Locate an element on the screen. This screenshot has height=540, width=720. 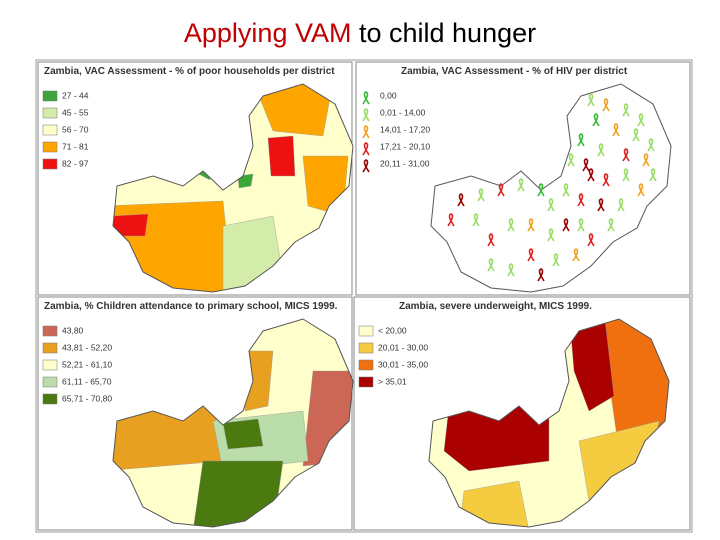
legend-label: 65,71 - 70,80 is located at coordinates (87, 398).